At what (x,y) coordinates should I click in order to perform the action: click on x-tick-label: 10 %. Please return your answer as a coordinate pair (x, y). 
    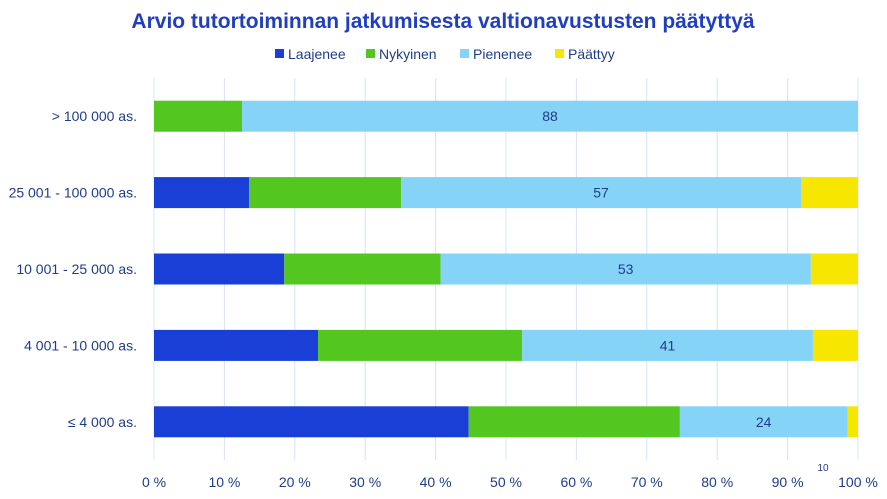
    Looking at the image, I should click on (224, 482).